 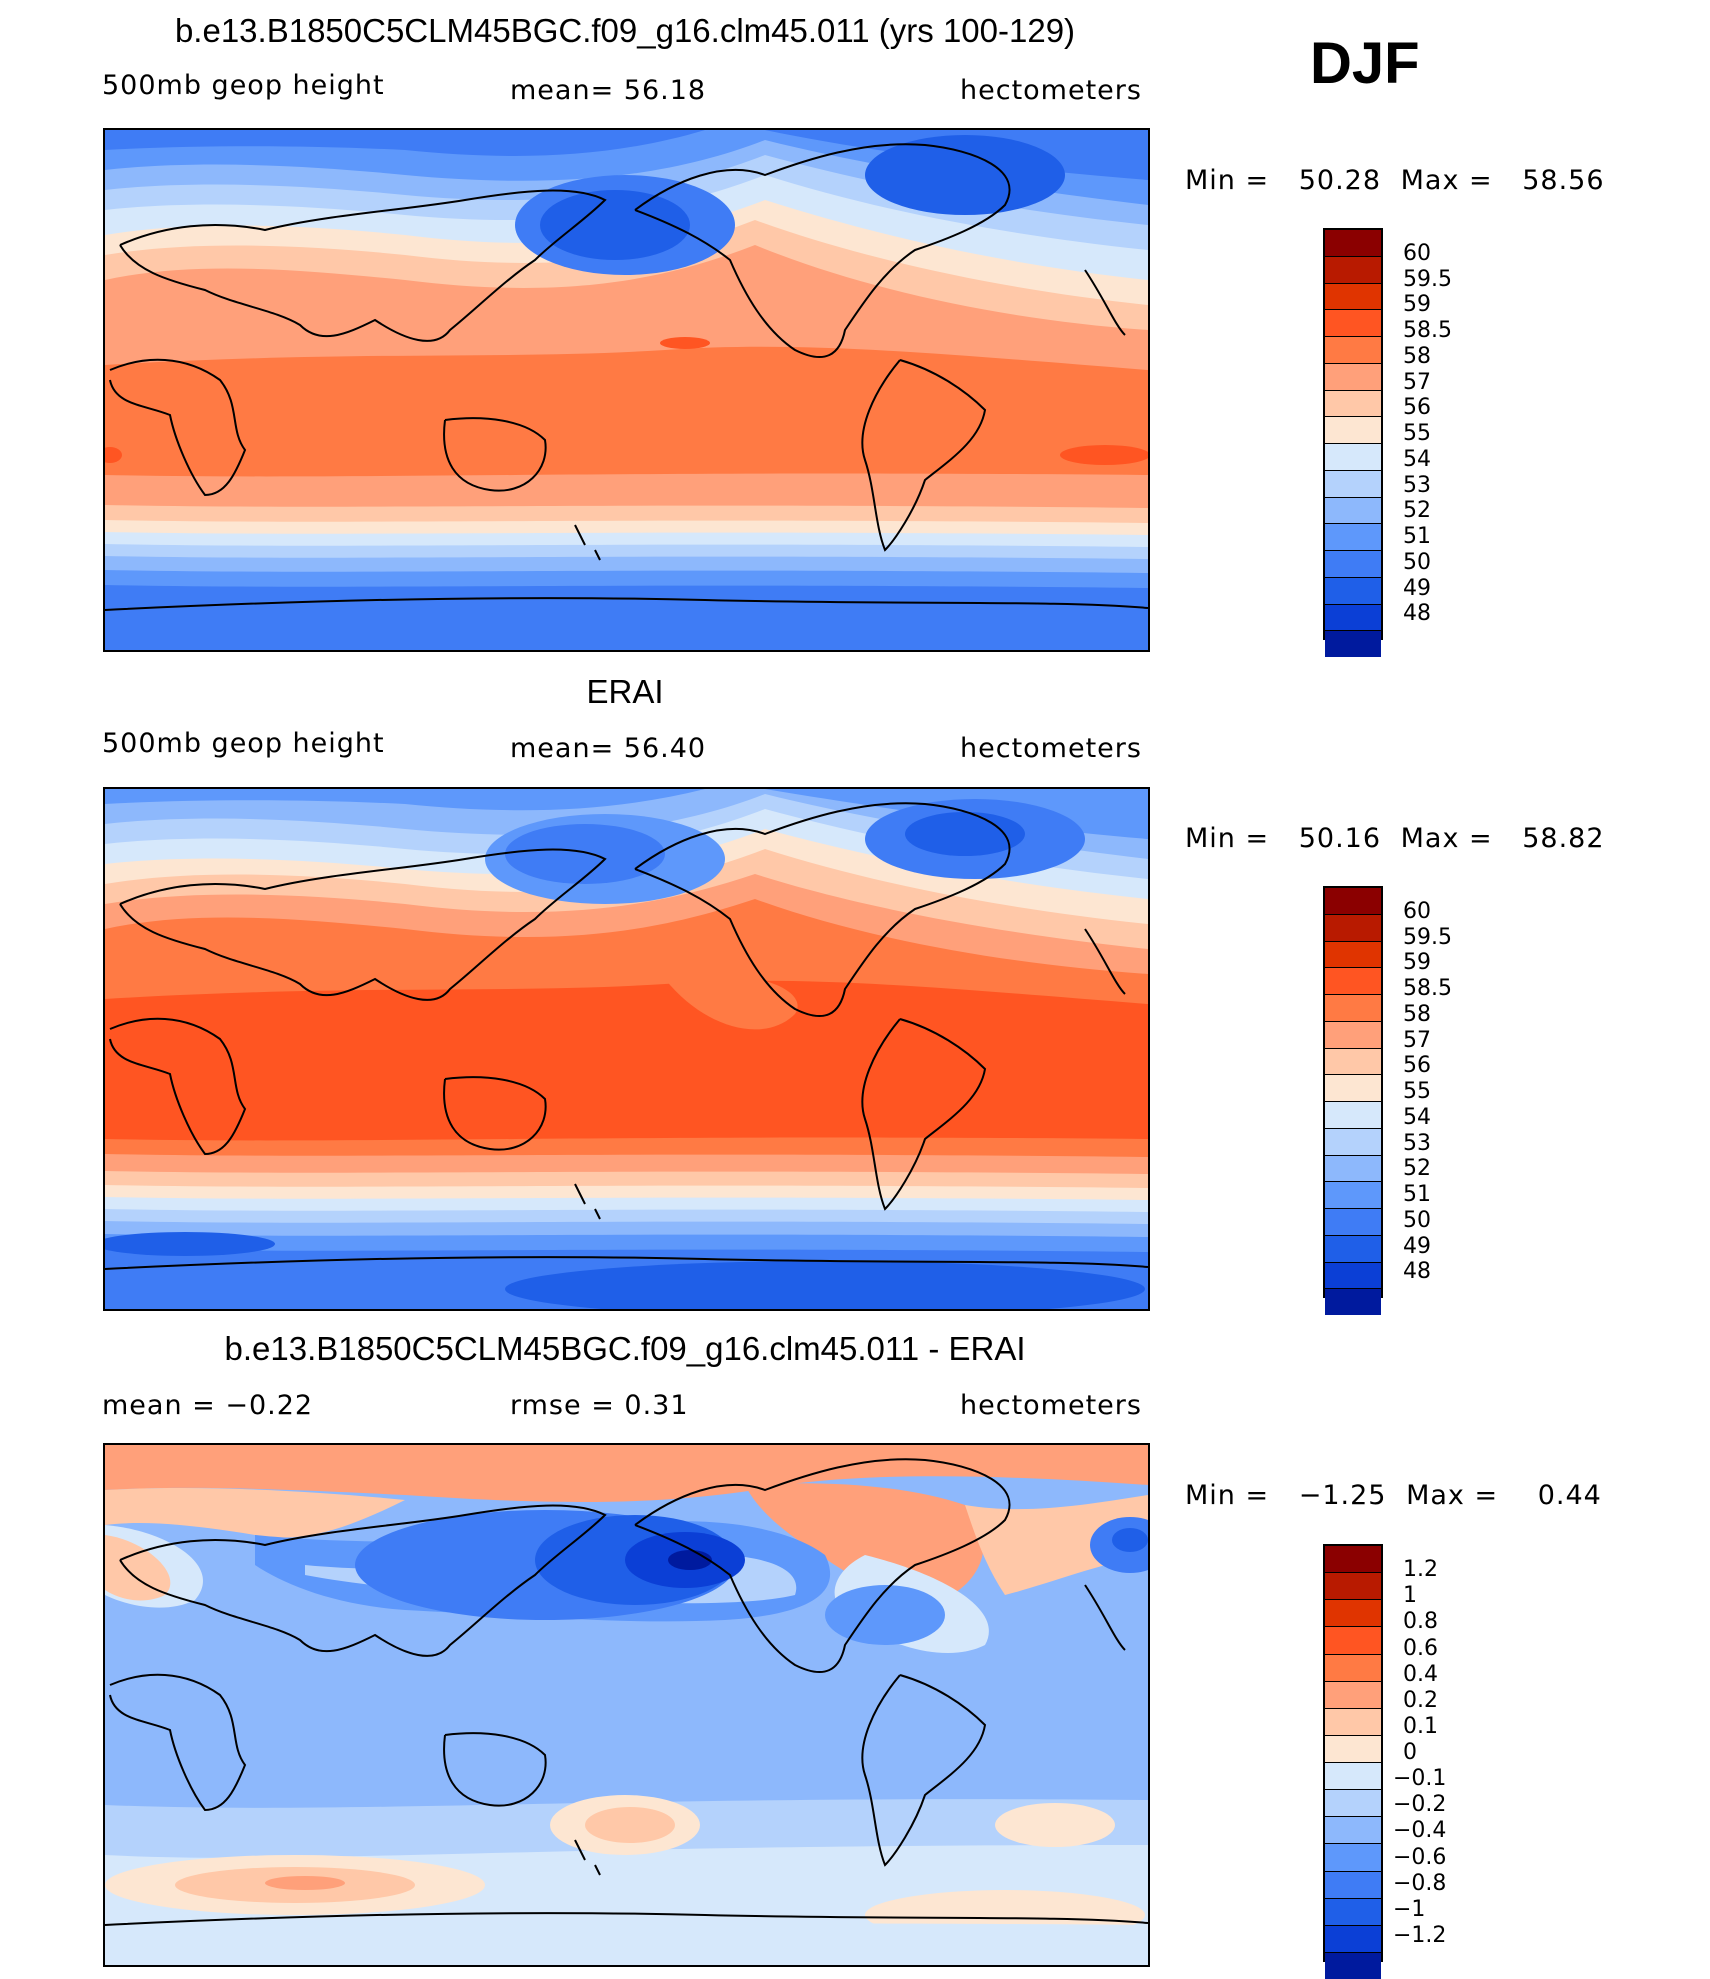 I want to click on colorbar-tick-label: −1.2, so click(x=1420, y=1935).